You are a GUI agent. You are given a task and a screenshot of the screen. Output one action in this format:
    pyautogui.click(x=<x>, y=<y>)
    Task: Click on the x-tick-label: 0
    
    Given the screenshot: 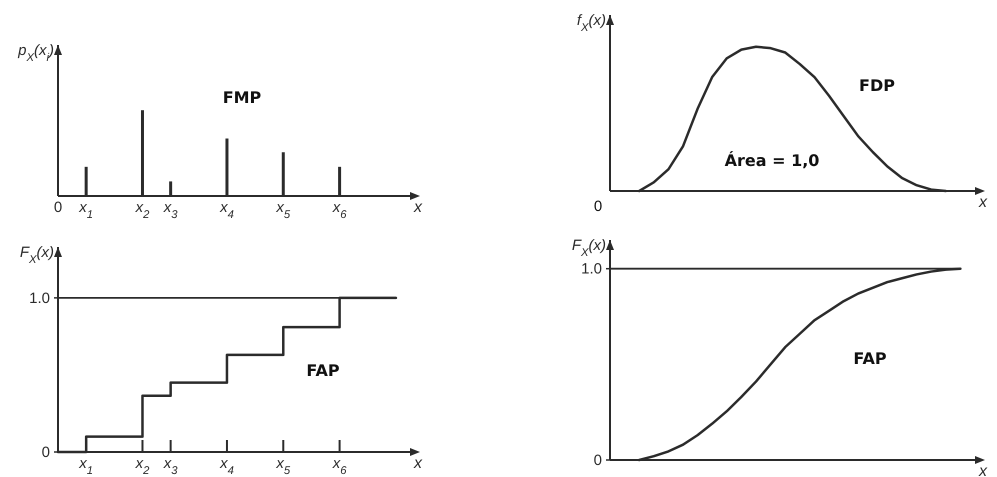 What is the action you would take?
    pyautogui.click(x=58, y=207)
    